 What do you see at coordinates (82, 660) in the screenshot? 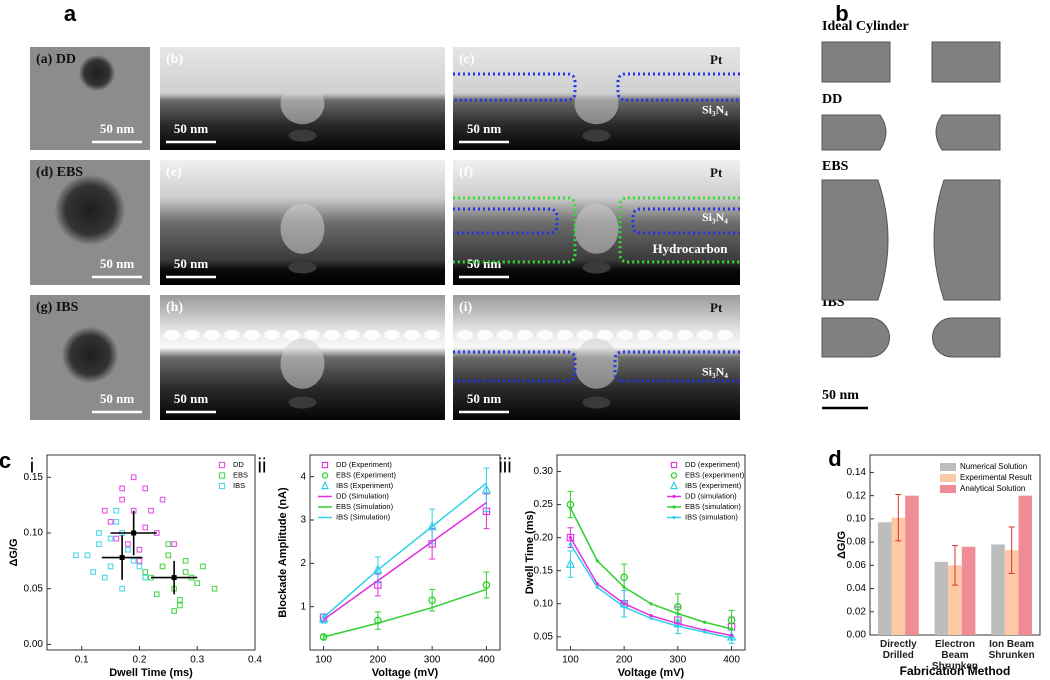
I see `x-tick-label: 0.1` at bounding box center [82, 660].